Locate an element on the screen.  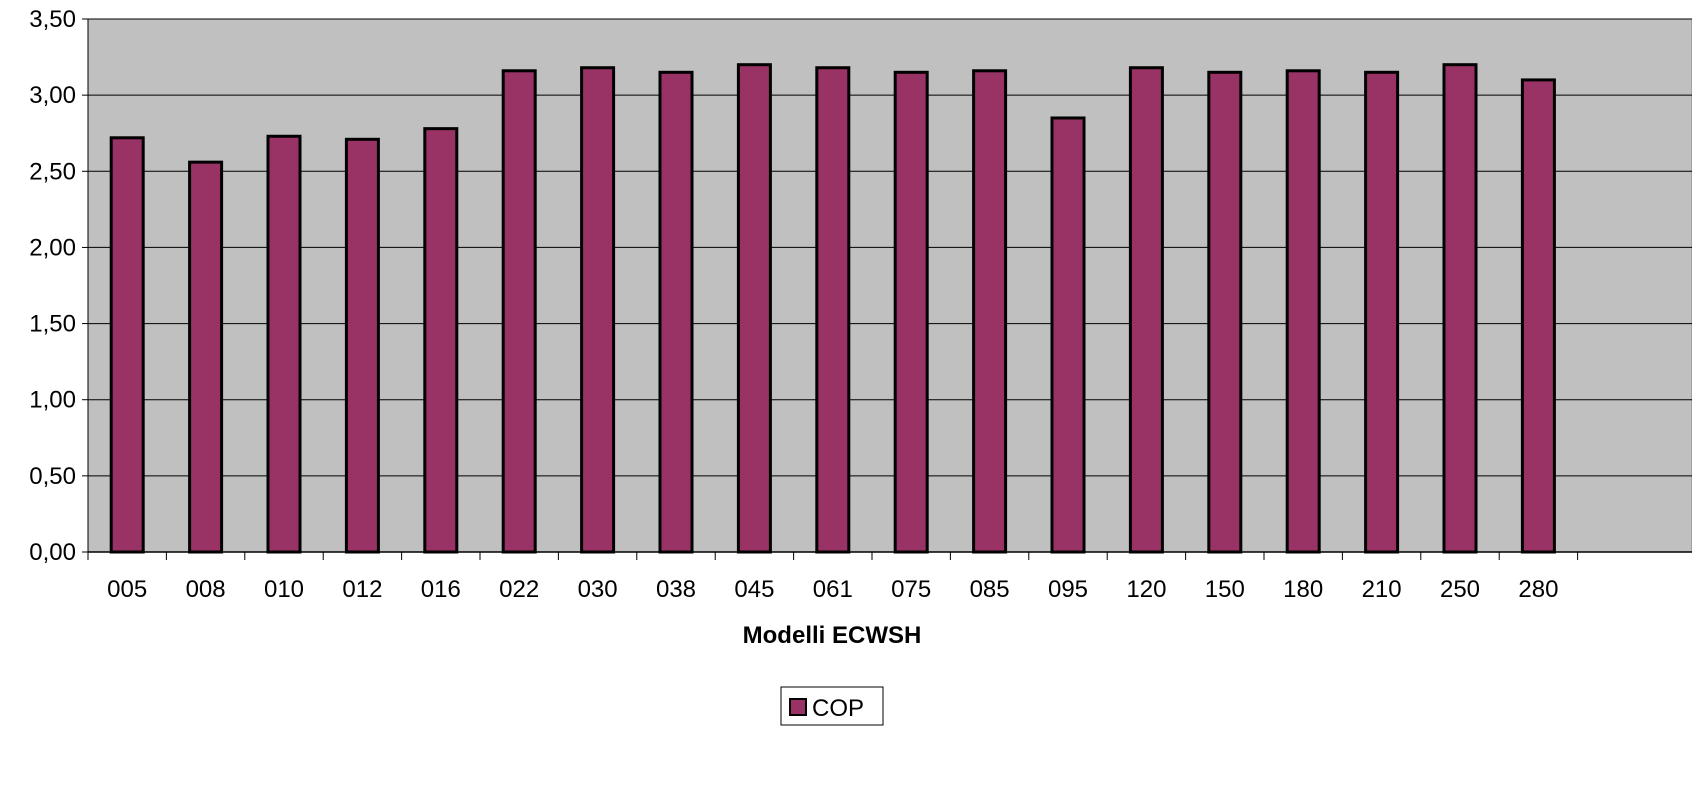
x-tick-label: 120 is located at coordinates (1146, 589).